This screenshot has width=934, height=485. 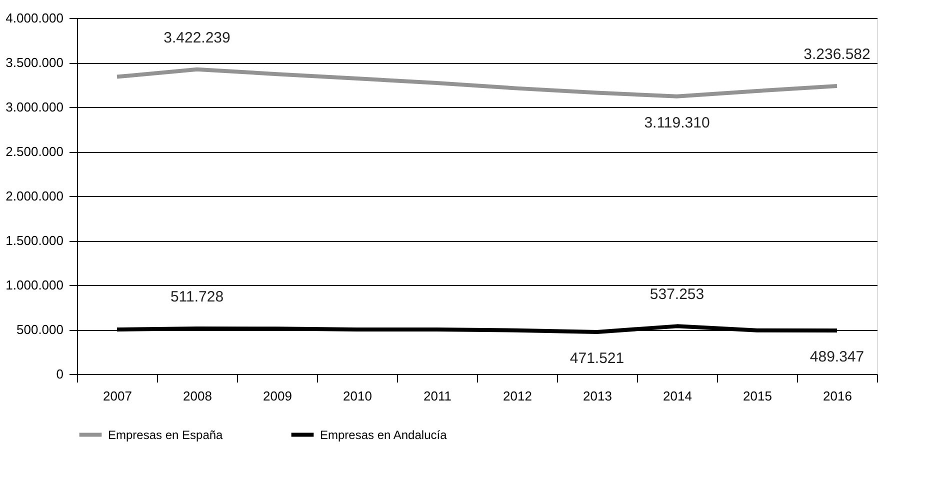 I want to click on x-tick-label: 2016, so click(x=837, y=396).